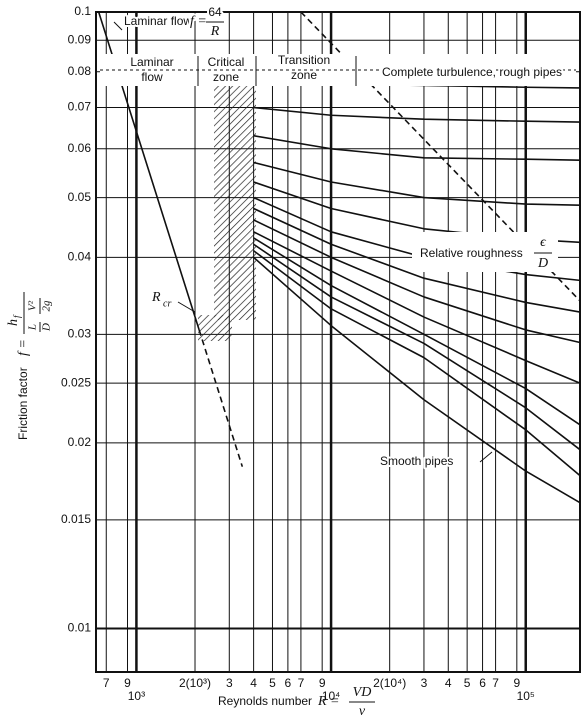 The image size is (582, 721). I want to click on annotation: cr, so click(167, 303).